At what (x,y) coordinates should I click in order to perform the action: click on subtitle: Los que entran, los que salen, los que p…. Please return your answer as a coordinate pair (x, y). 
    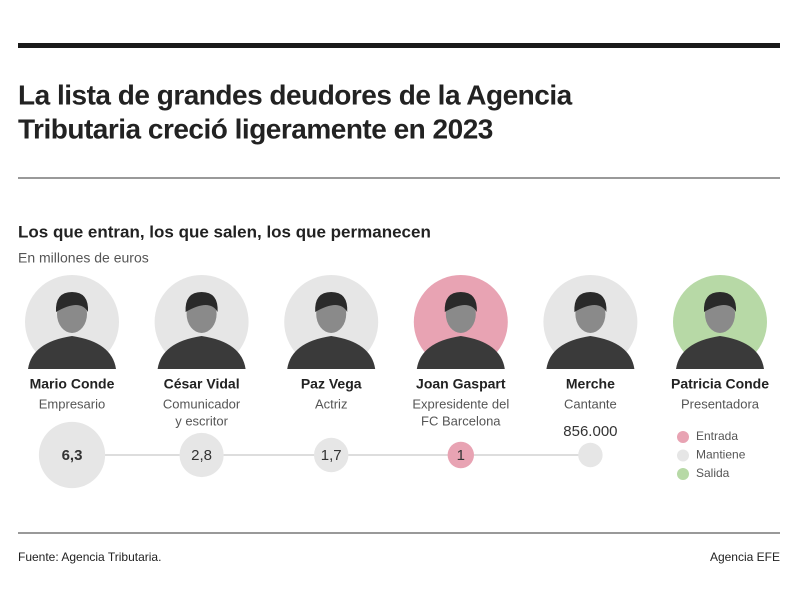
    Looking at the image, I should click on (224, 231).